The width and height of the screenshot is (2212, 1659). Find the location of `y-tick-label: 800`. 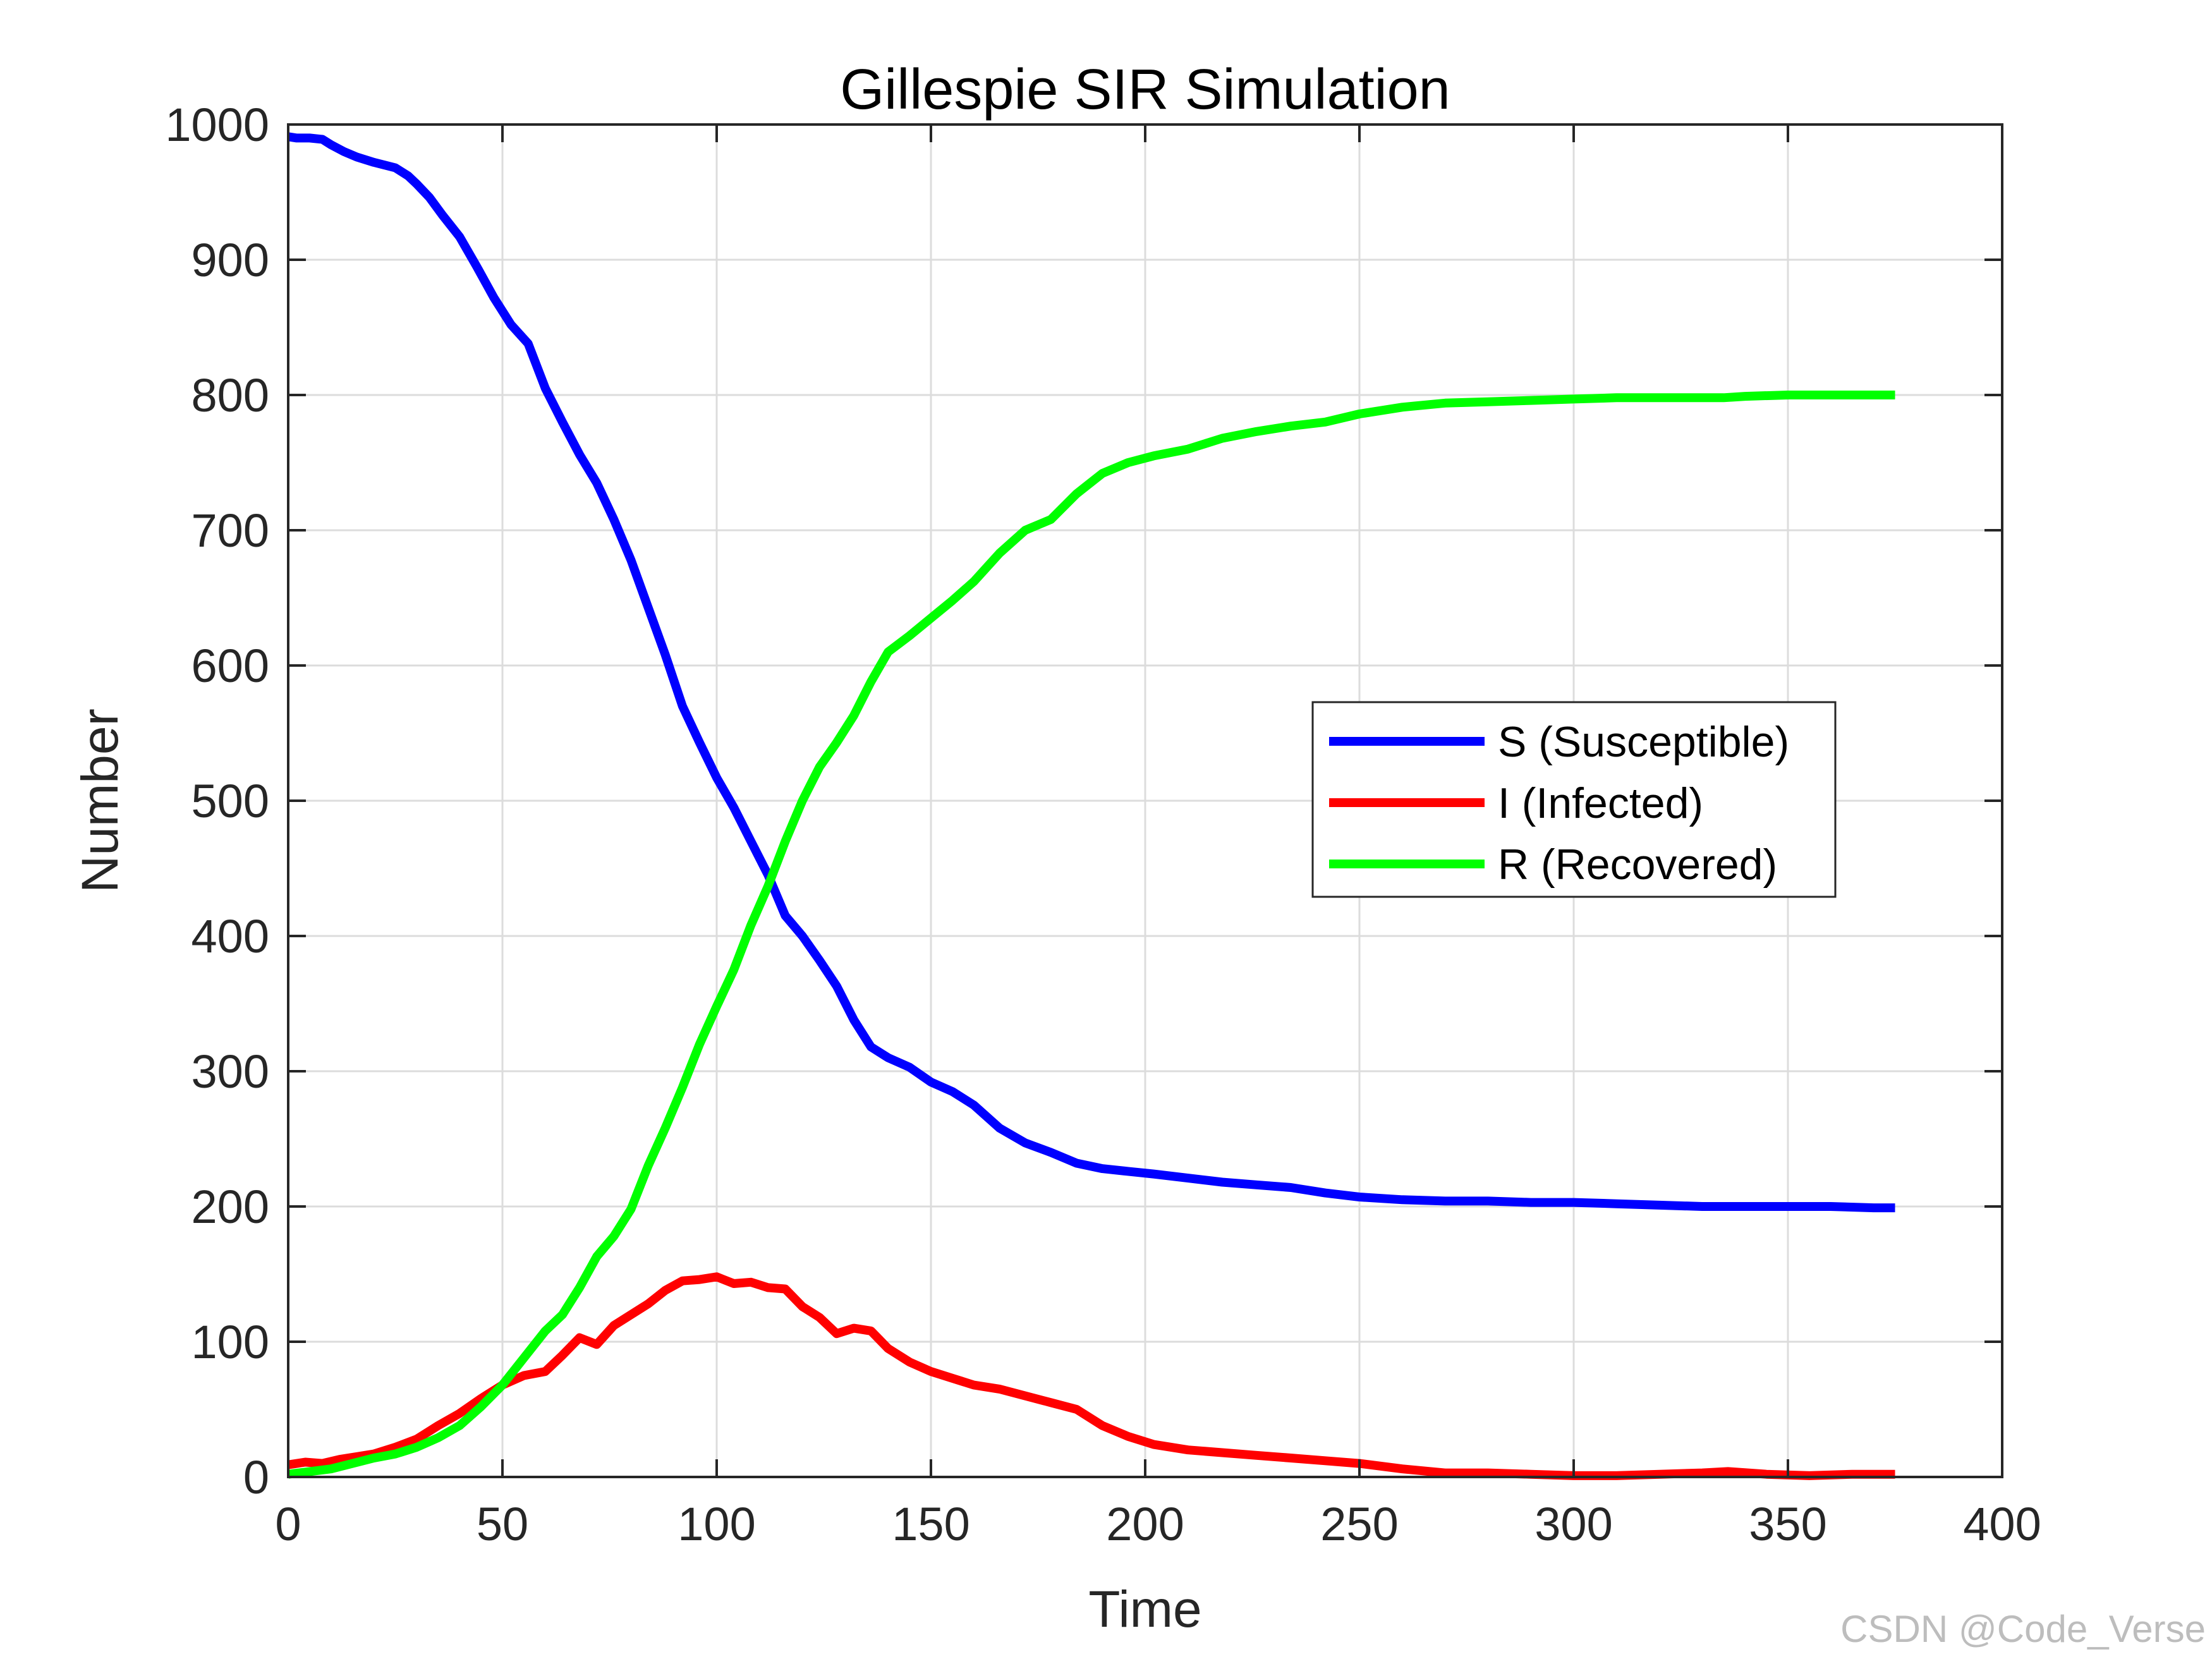

y-tick-label: 800 is located at coordinates (230, 396).